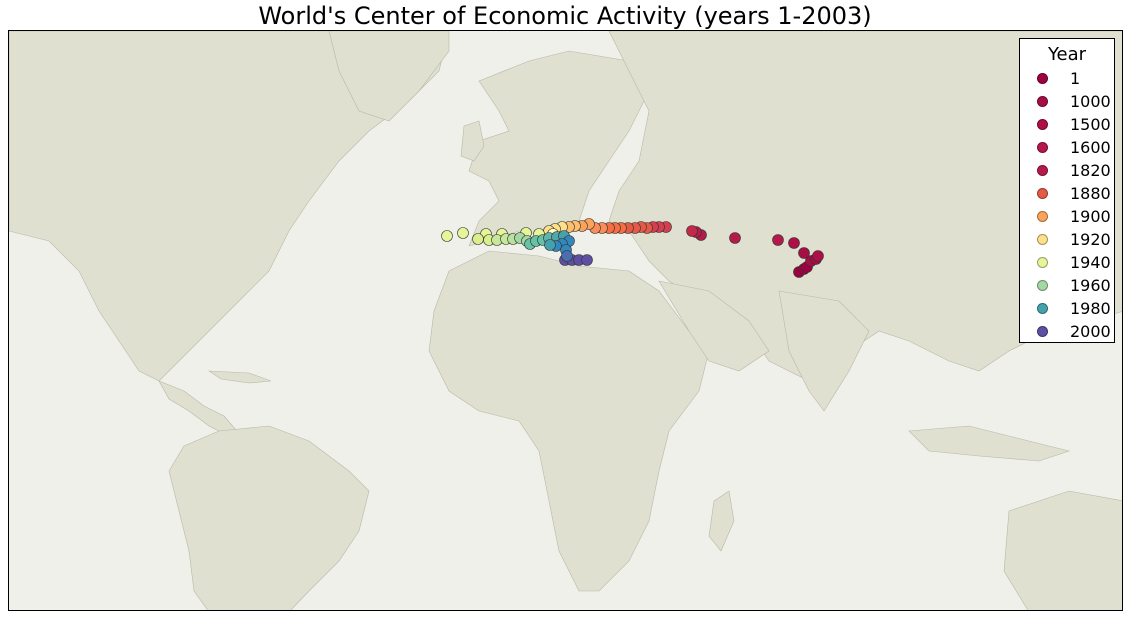 The height and width of the screenshot is (618, 1130). What do you see at coordinates (1075, 78) in the screenshot?
I see `legend-label: 1` at bounding box center [1075, 78].